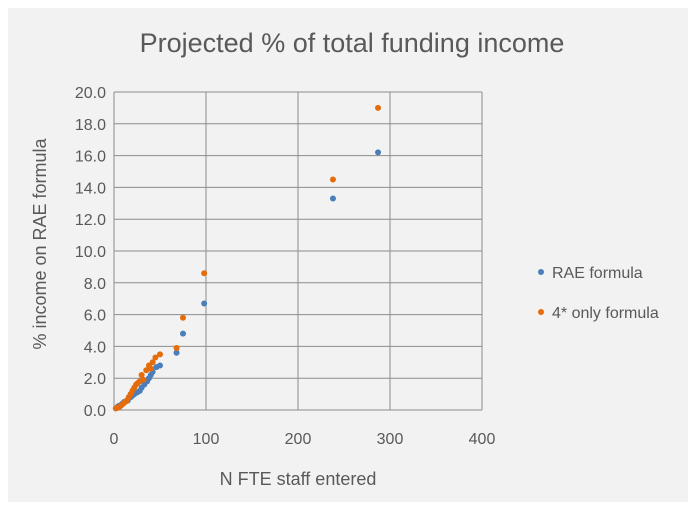  What do you see at coordinates (541, 272) in the screenshot?
I see `legend-marker-rae-formula` at bounding box center [541, 272].